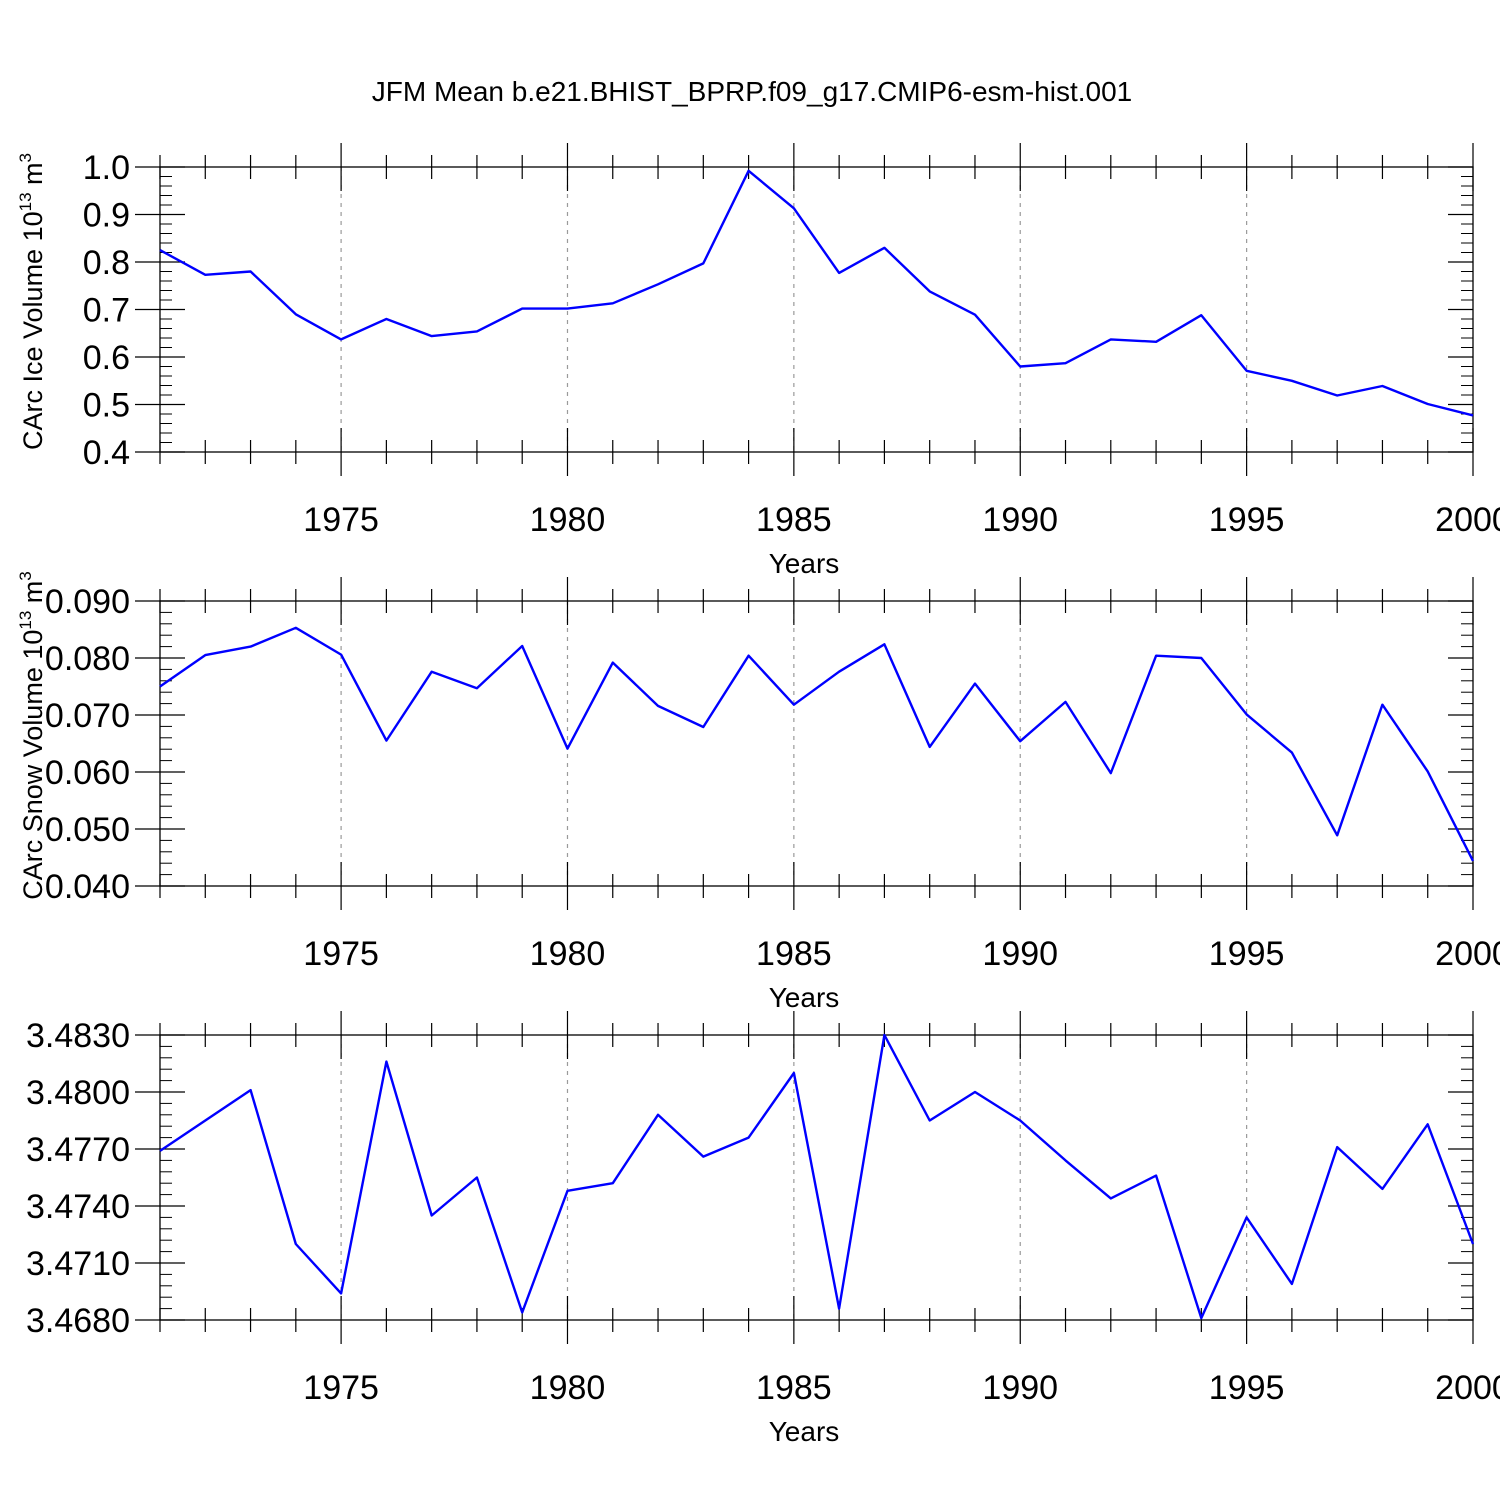  I want to click on y-tick-label: 3.4740, so click(78, 1207).